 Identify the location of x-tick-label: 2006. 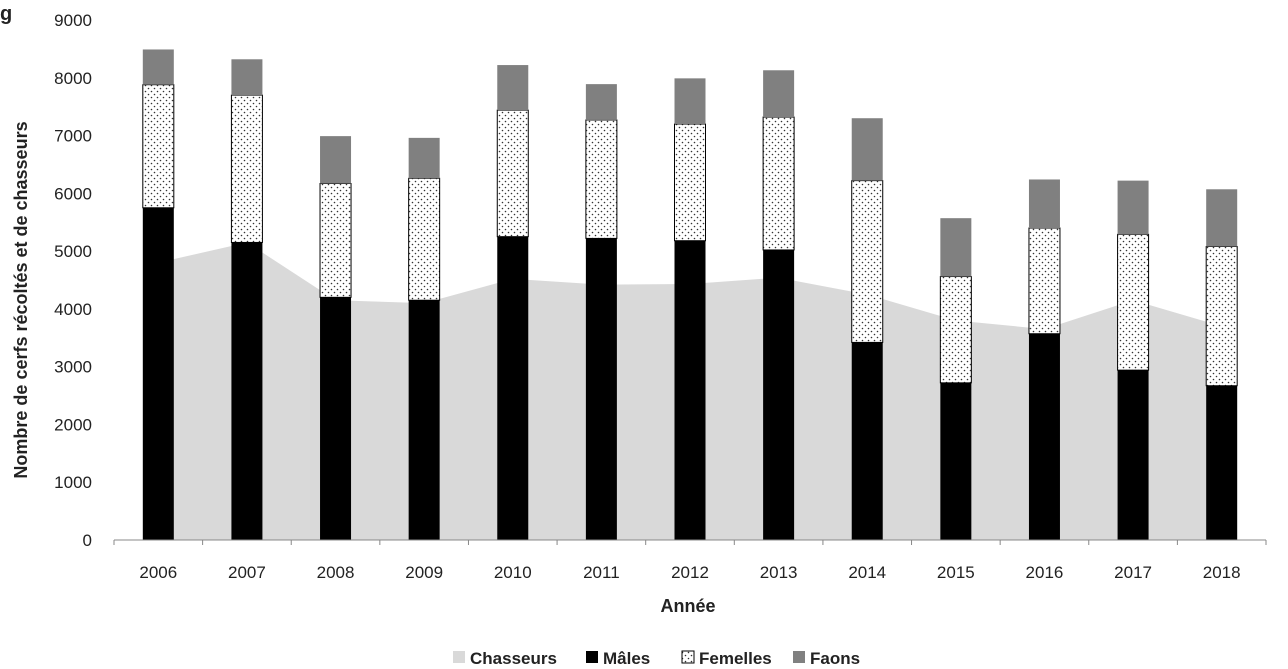
(158, 572).